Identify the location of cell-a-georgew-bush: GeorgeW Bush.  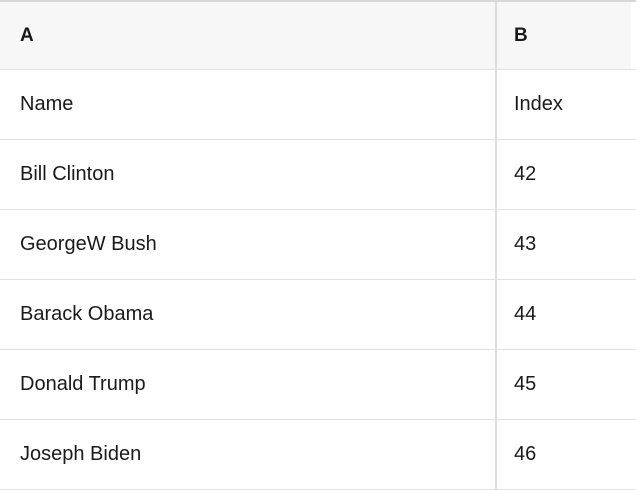
(248, 244).